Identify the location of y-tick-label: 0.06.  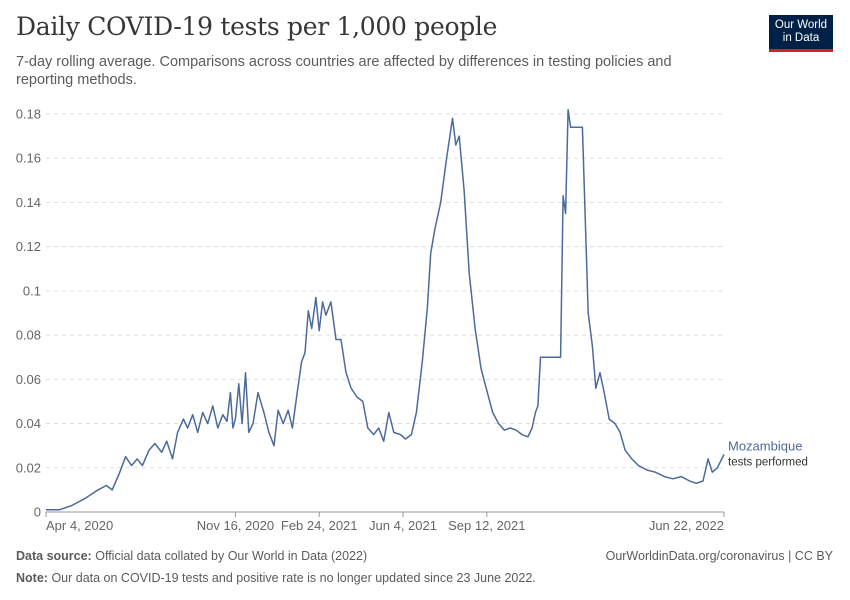
(28, 379).